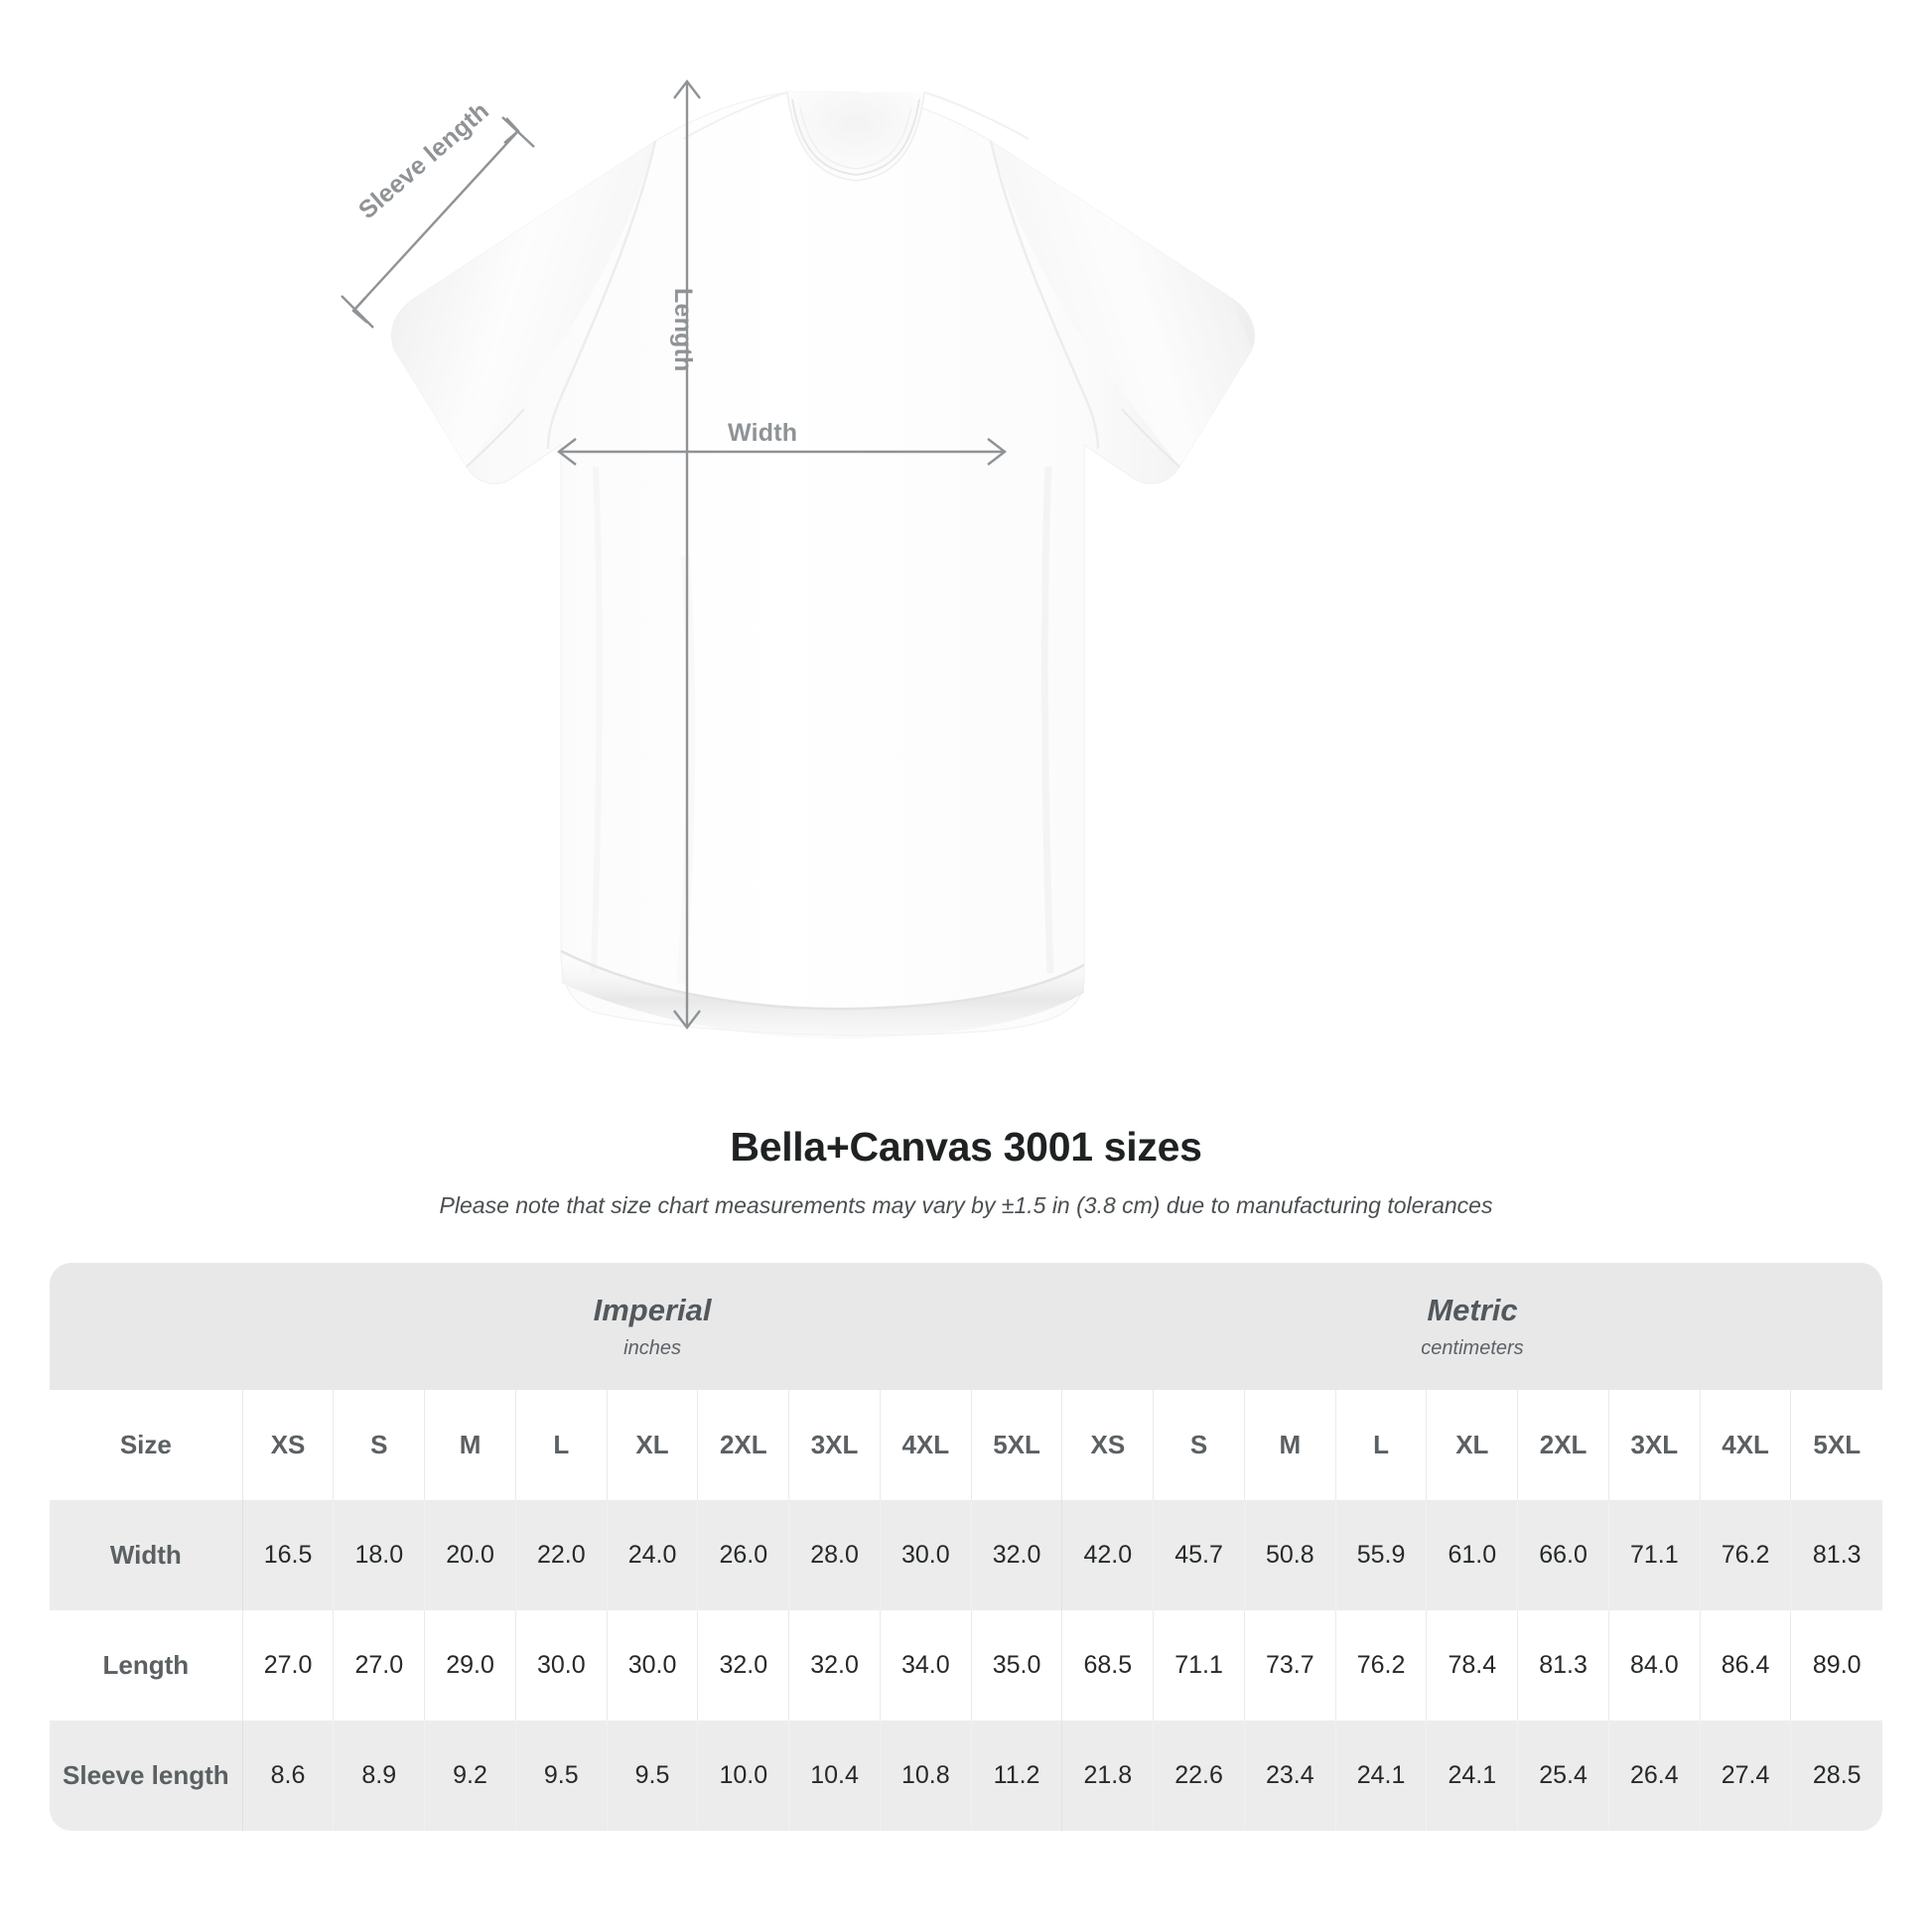 The width and height of the screenshot is (1932, 1932). What do you see at coordinates (470, 1555) in the screenshot?
I see `cell-width-imperial-m: 20.0` at bounding box center [470, 1555].